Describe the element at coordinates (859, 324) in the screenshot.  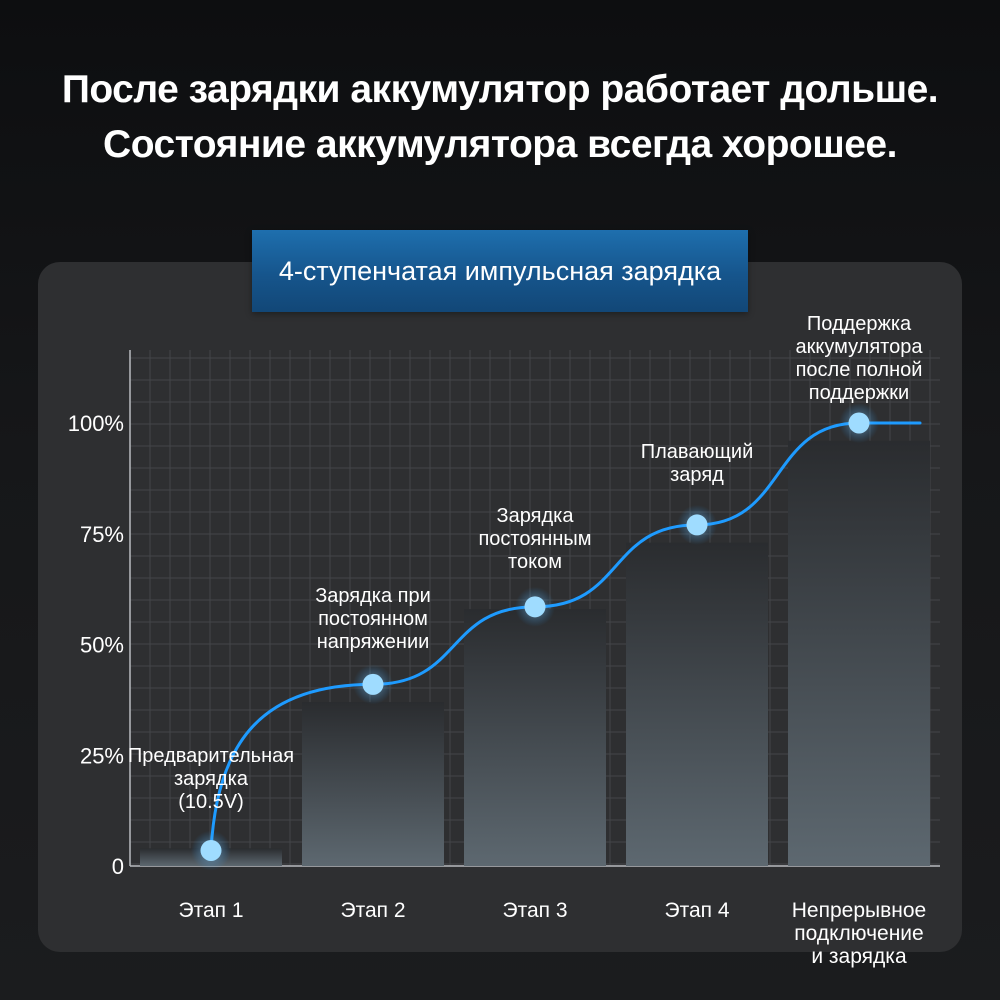
I see `stage-annotation-line: Поддержка` at that location.